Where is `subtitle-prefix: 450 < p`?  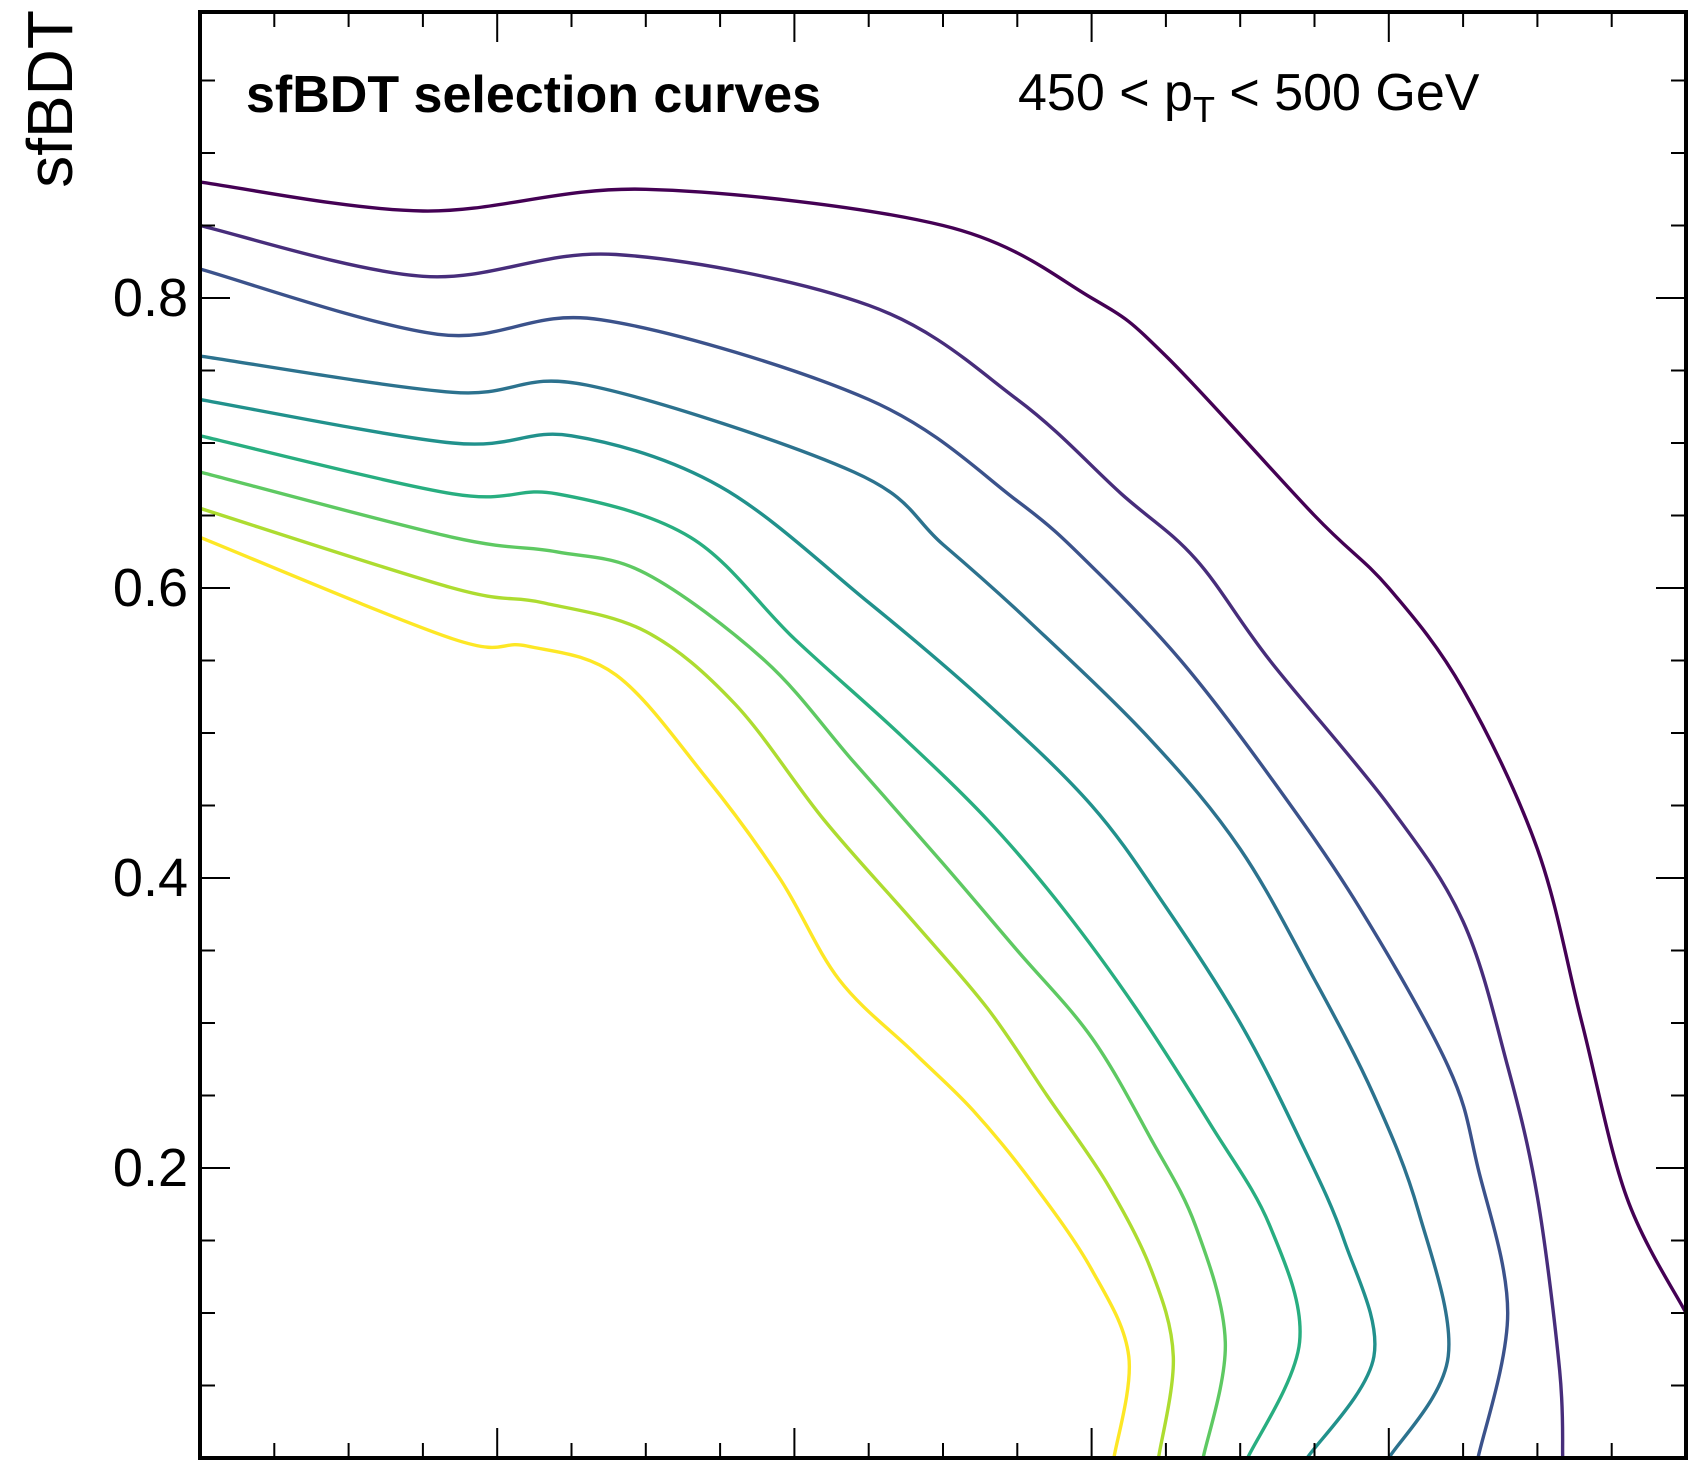 subtitle-prefix: 450 < p is located at coordinates (1105, 93).